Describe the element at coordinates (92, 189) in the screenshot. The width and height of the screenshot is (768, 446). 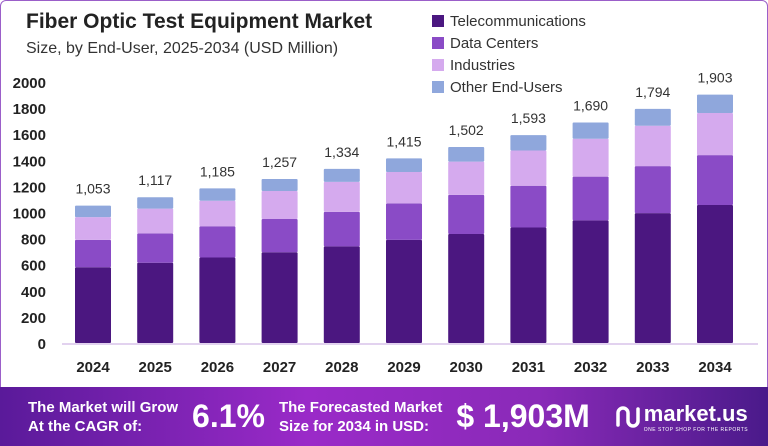
I see `total-label: 1,053` at that location.